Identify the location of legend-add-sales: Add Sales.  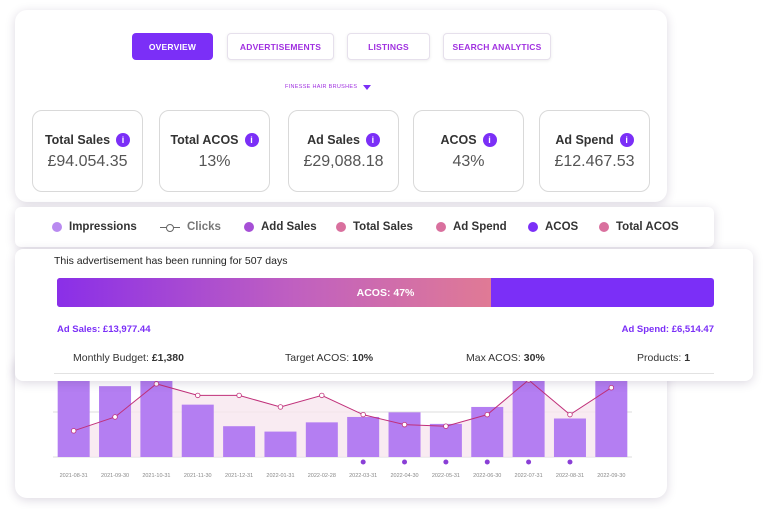
(280, 227).